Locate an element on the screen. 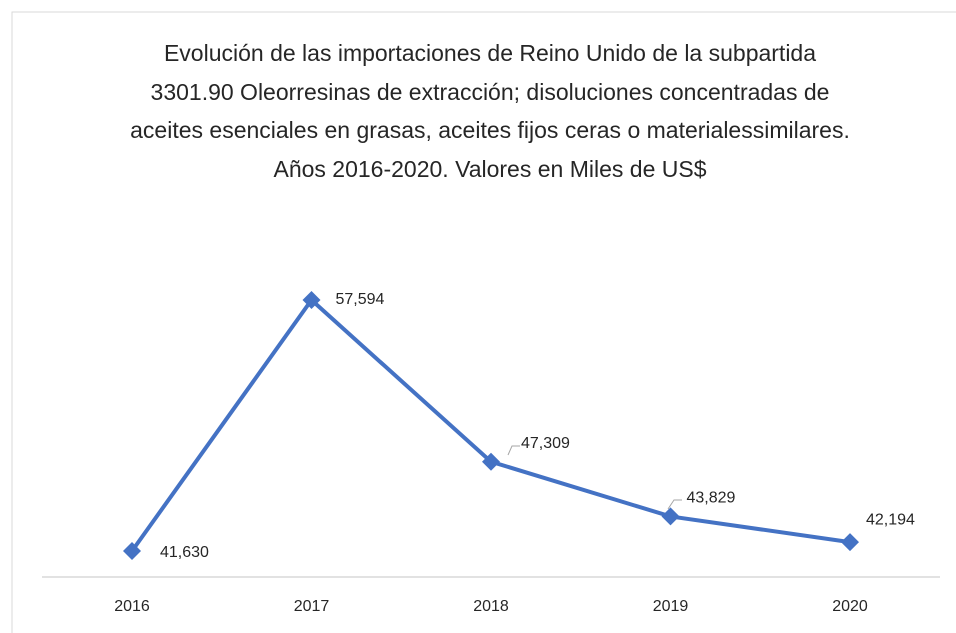  data-label: 57,594 is located at coordinates (360, 299).